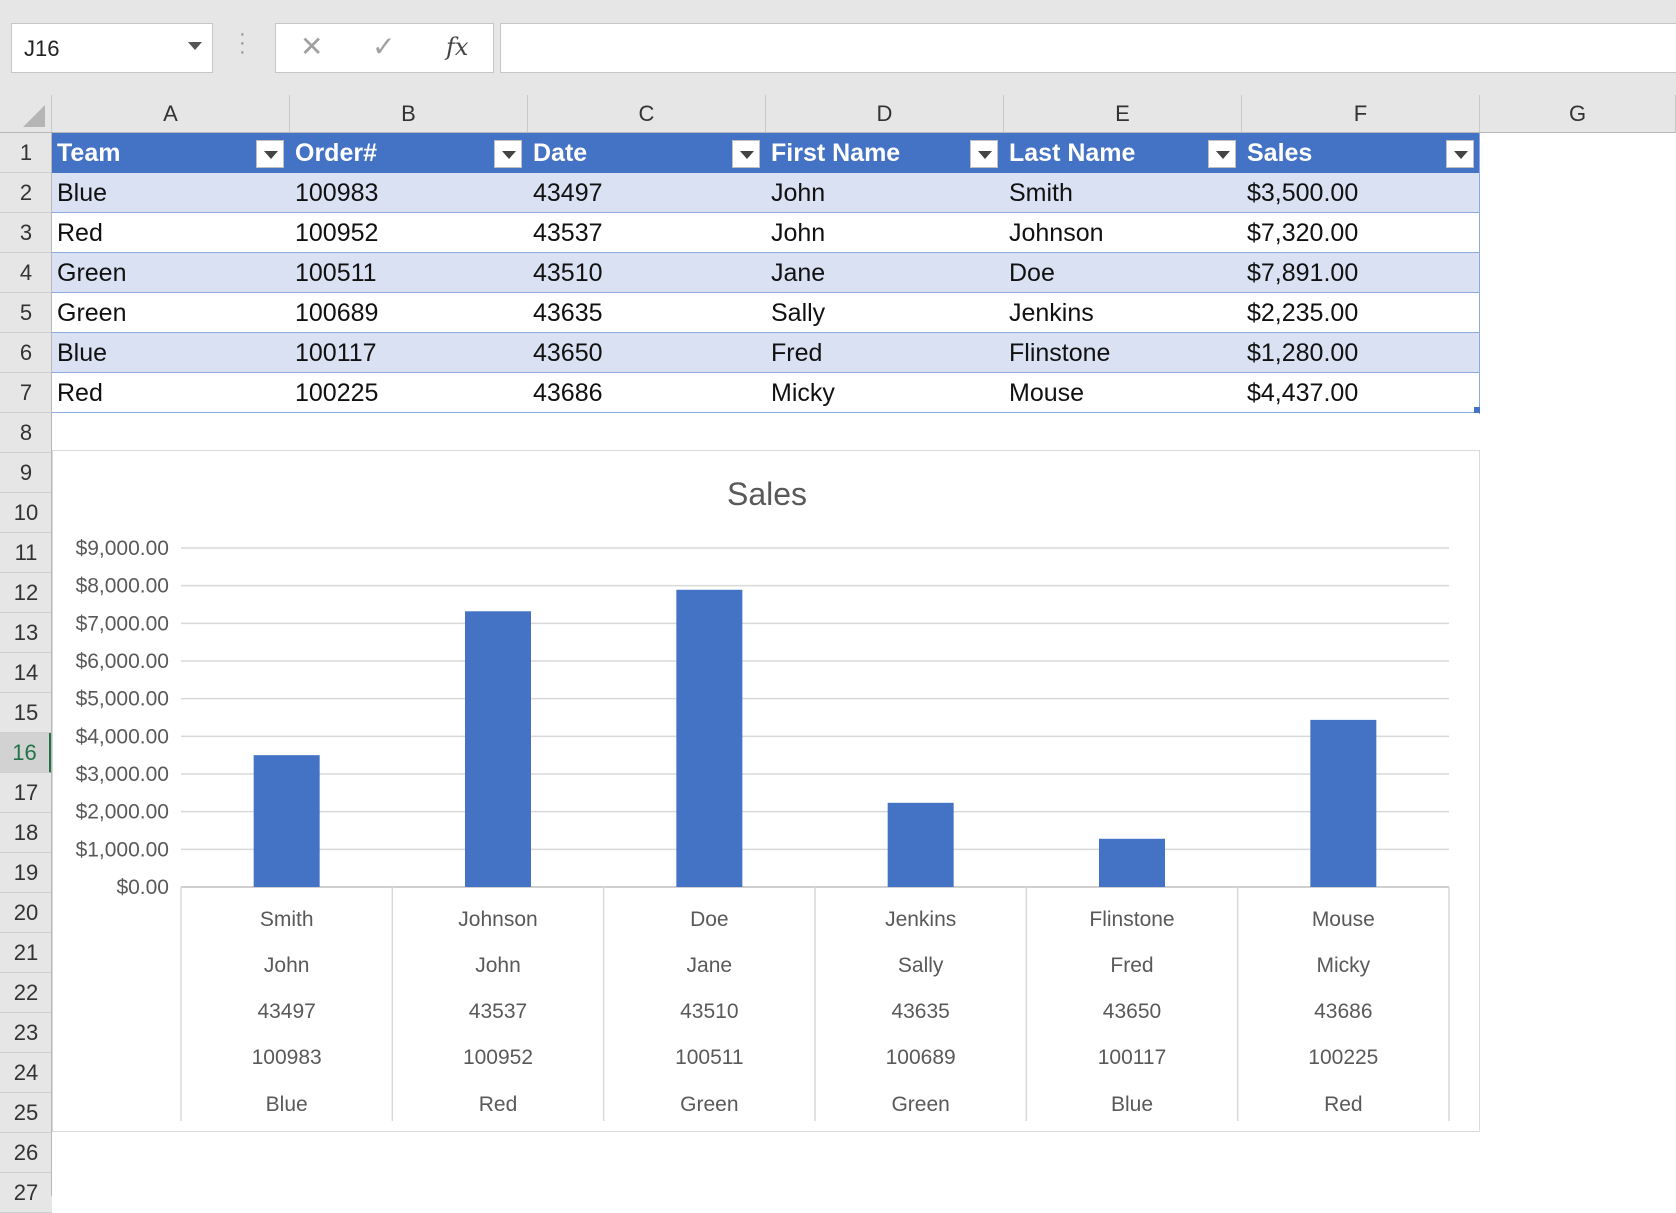  I want to click on row-header: 21, so click(26, 953).